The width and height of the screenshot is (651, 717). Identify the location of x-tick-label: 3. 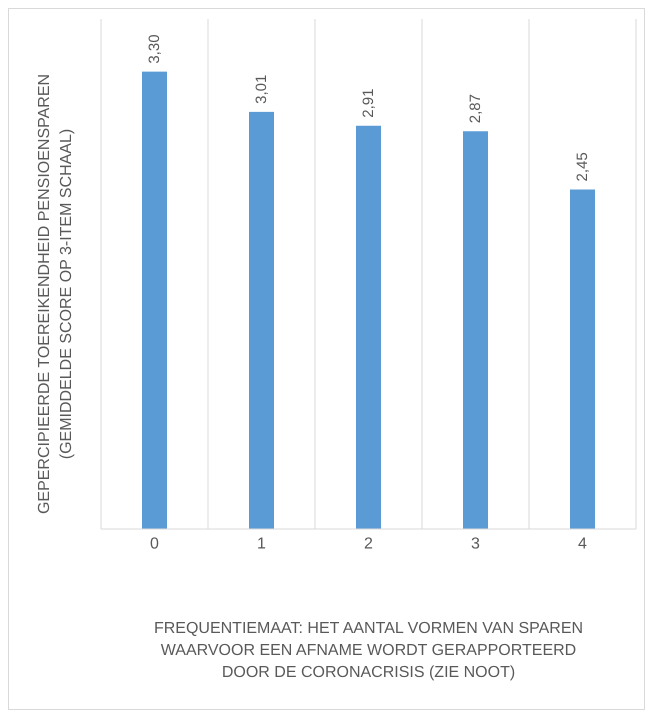
(475, 543).